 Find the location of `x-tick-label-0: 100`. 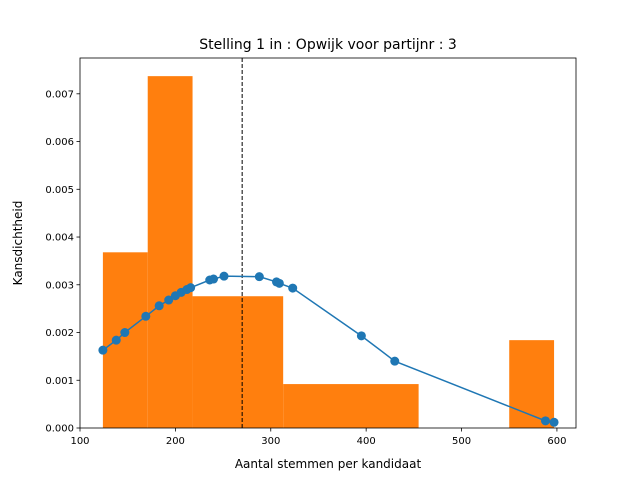

x-tick-label-0: 100 is located at coordinates (79, 441).